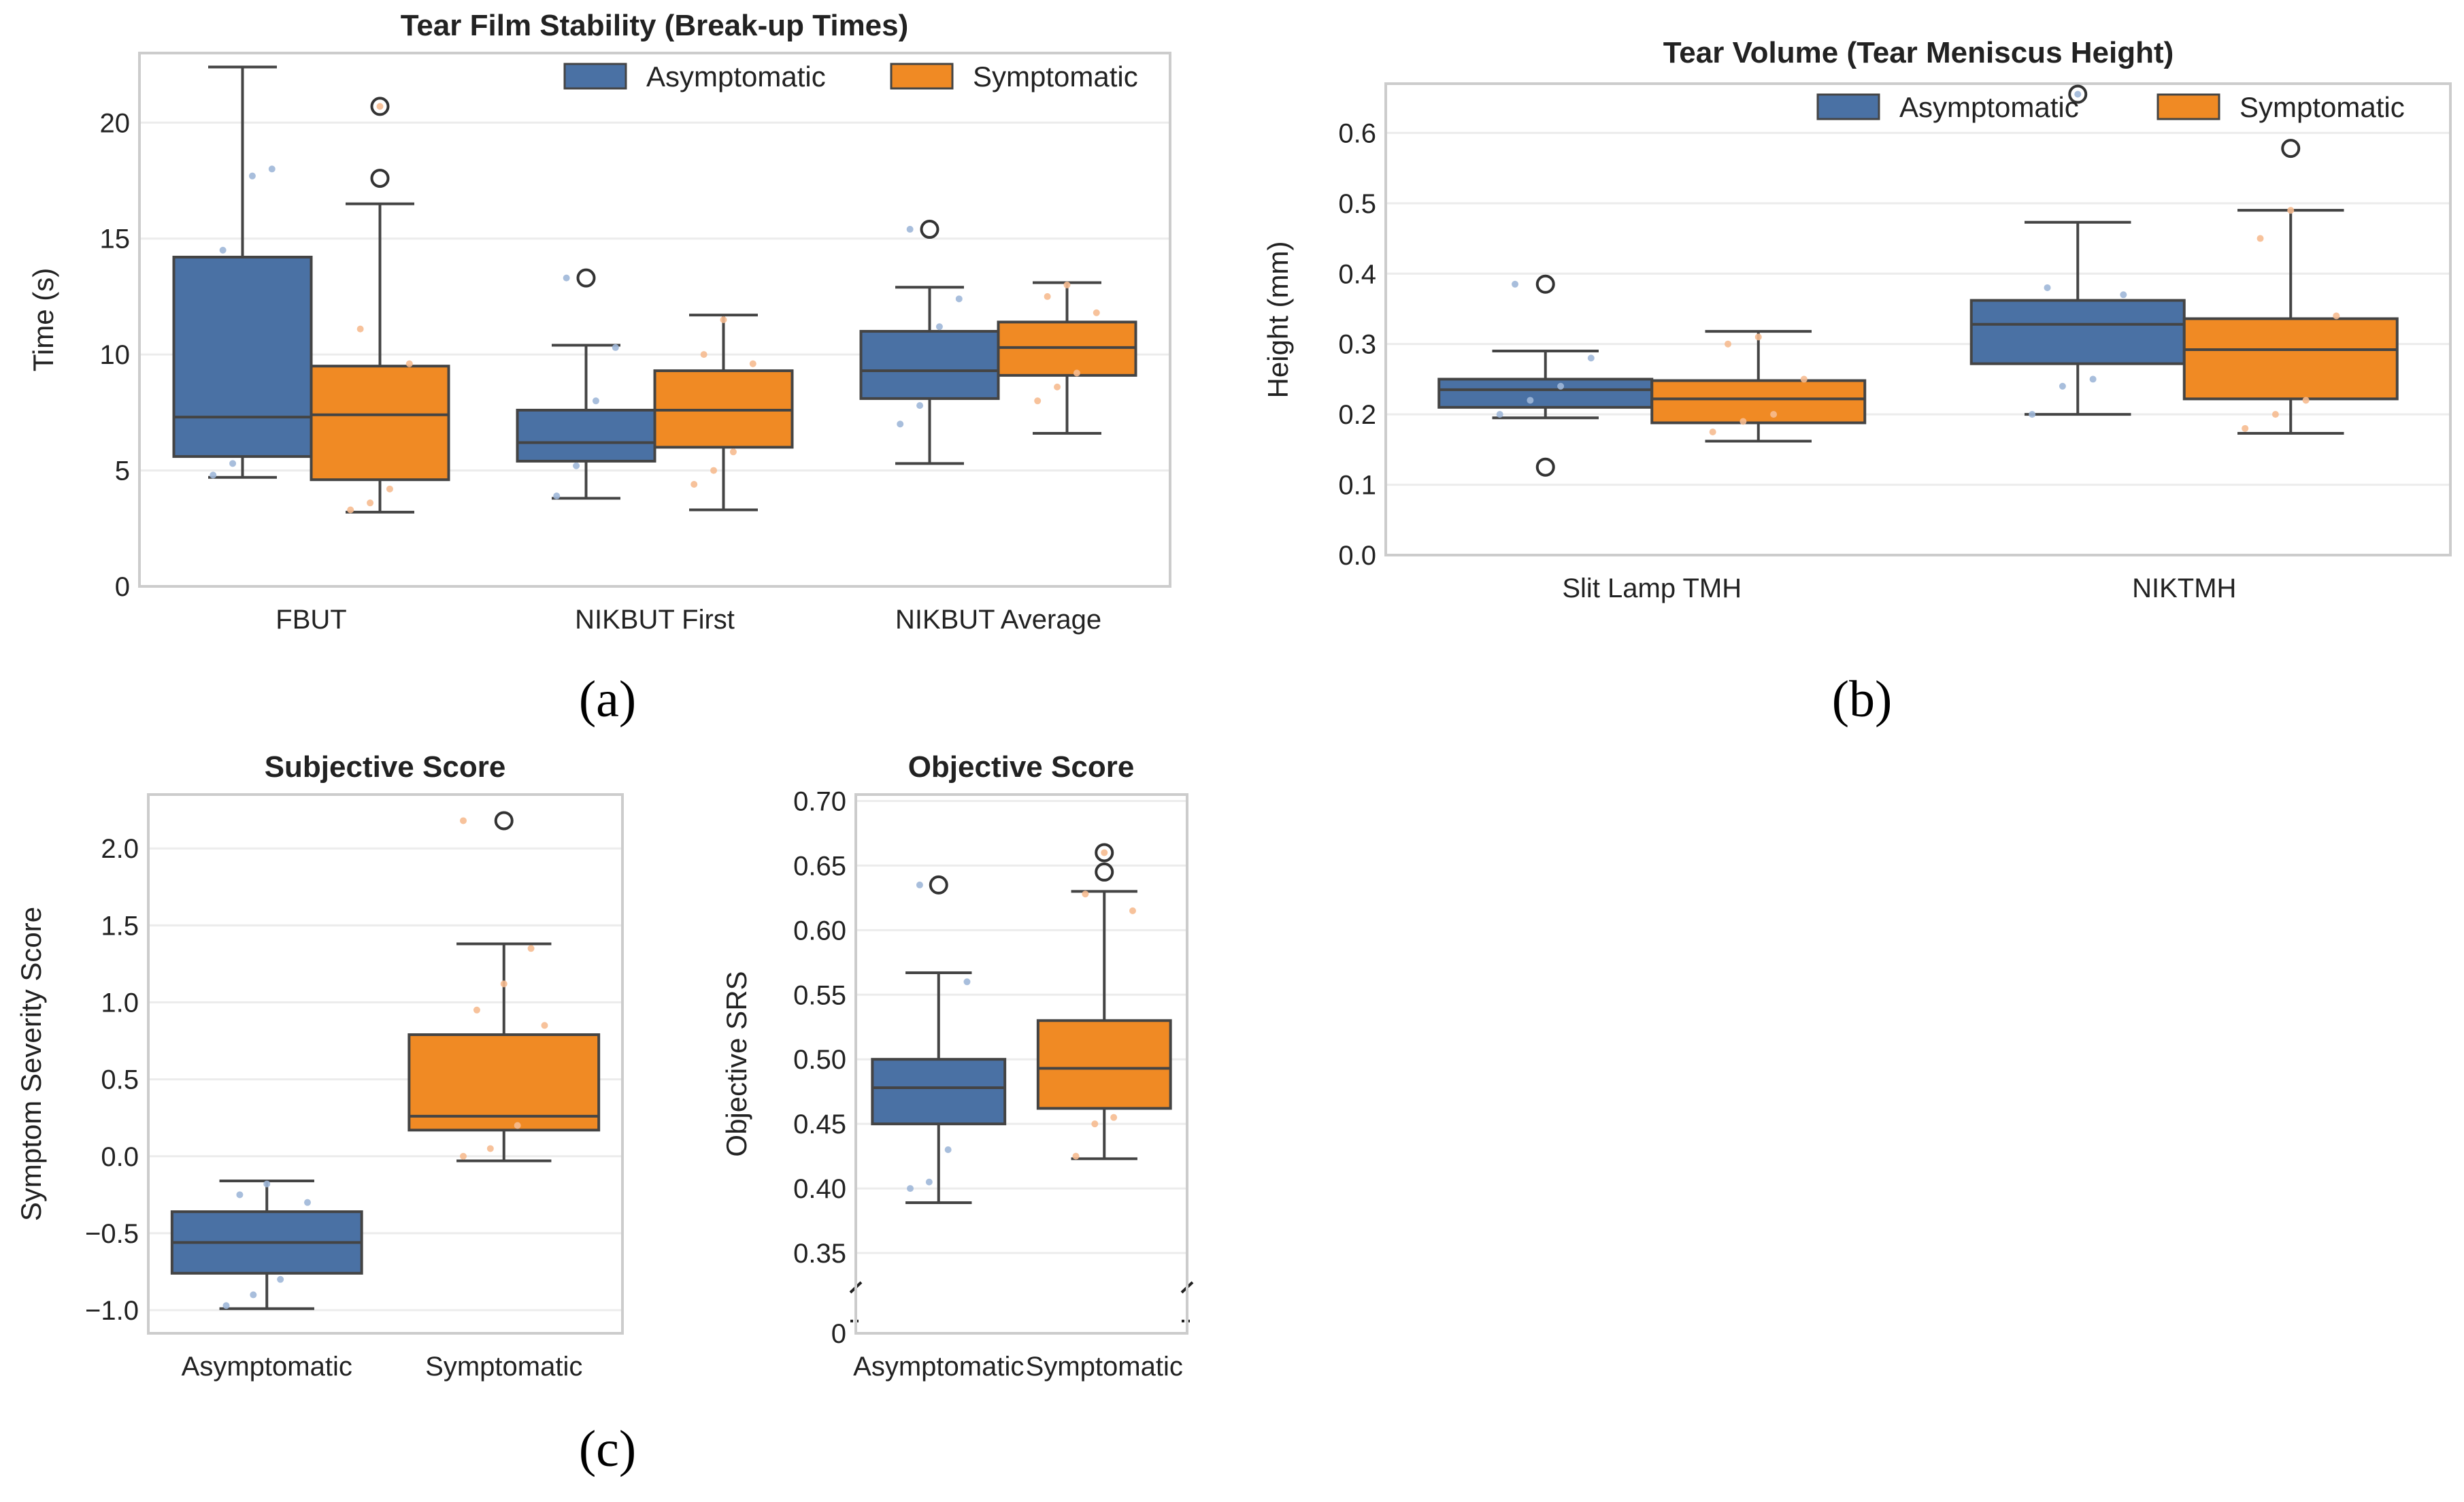 The image size is (2464, 1502). What do you see at coordinates (120, 926) in the screenshot?
I see `y-tick-label: 1.5` at bounding box center [120, 926].